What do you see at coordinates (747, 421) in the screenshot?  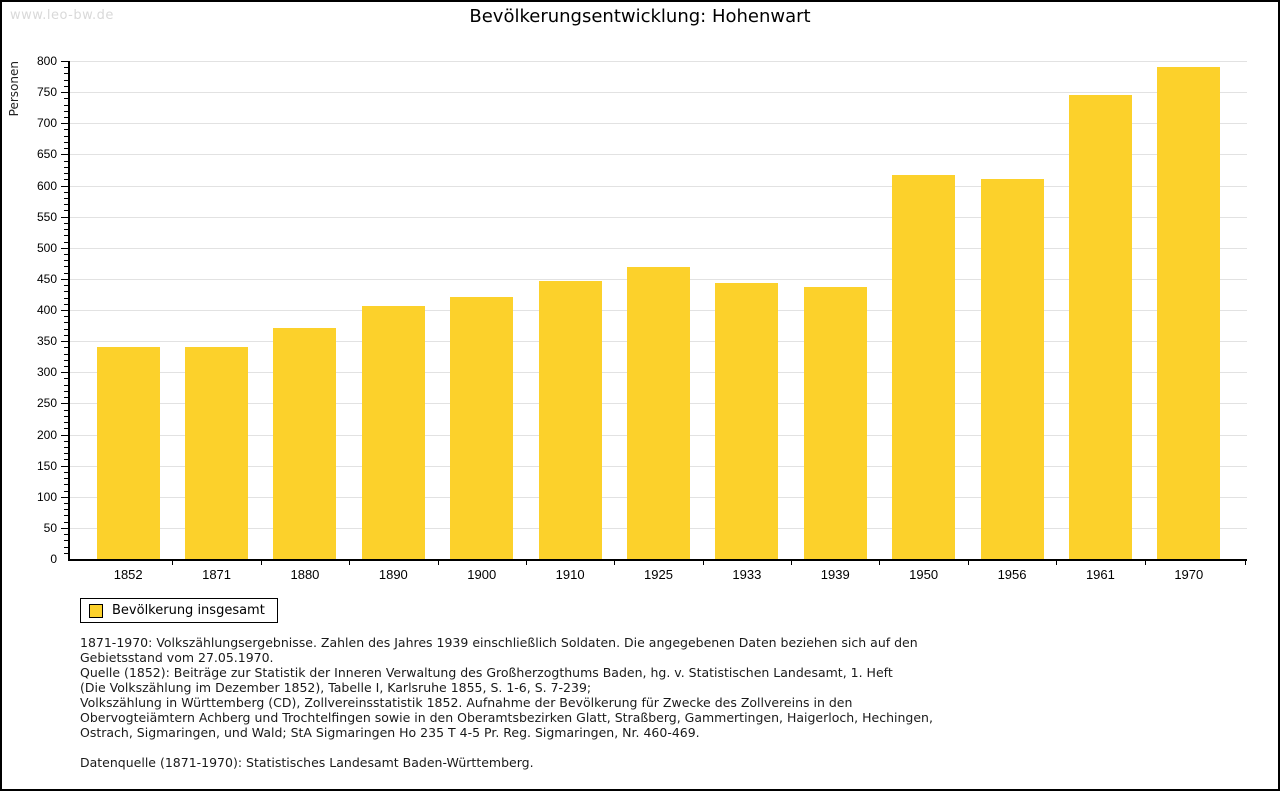 I see `bar-1933` at bounding box center [747, 421].